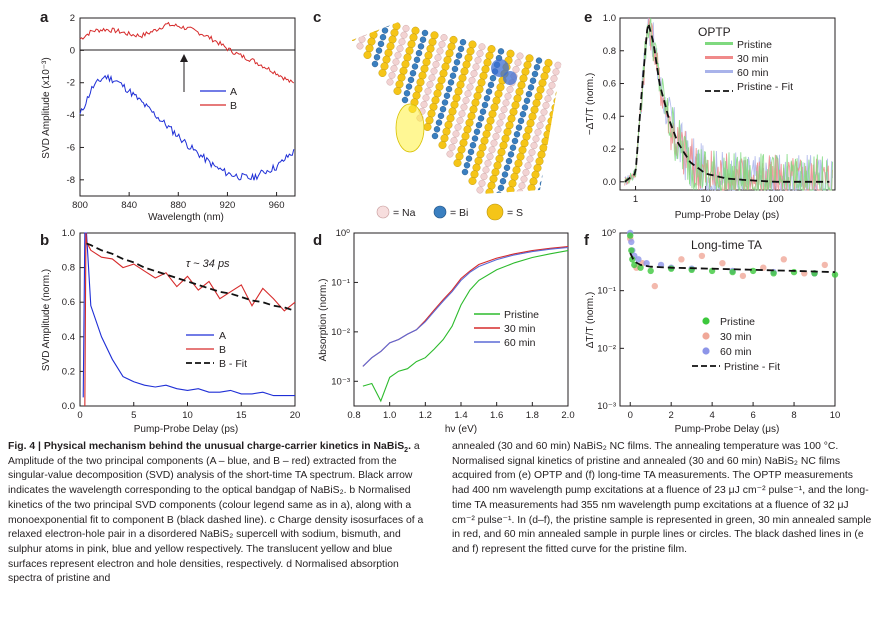 The height and width of the screenshot is (617, 881). What do you see at coordinates (714, 32) in the screenshot?
I see `chart-title-e: OPTP` at bounding box center [714, 32].